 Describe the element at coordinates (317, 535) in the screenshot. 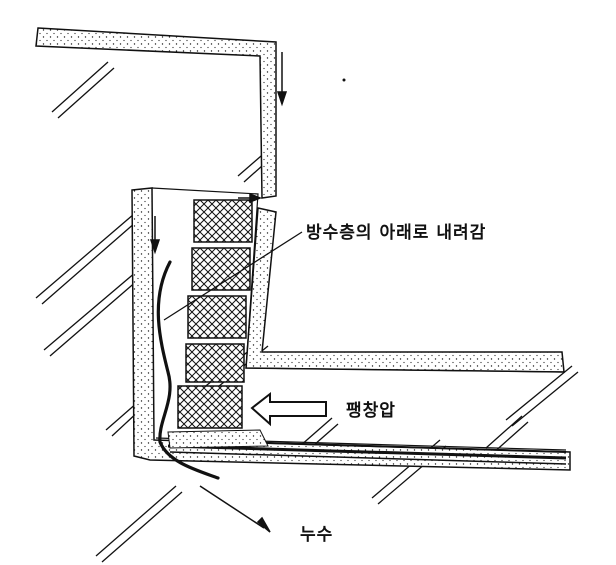

I see `label-leakage: 누수` at that location.